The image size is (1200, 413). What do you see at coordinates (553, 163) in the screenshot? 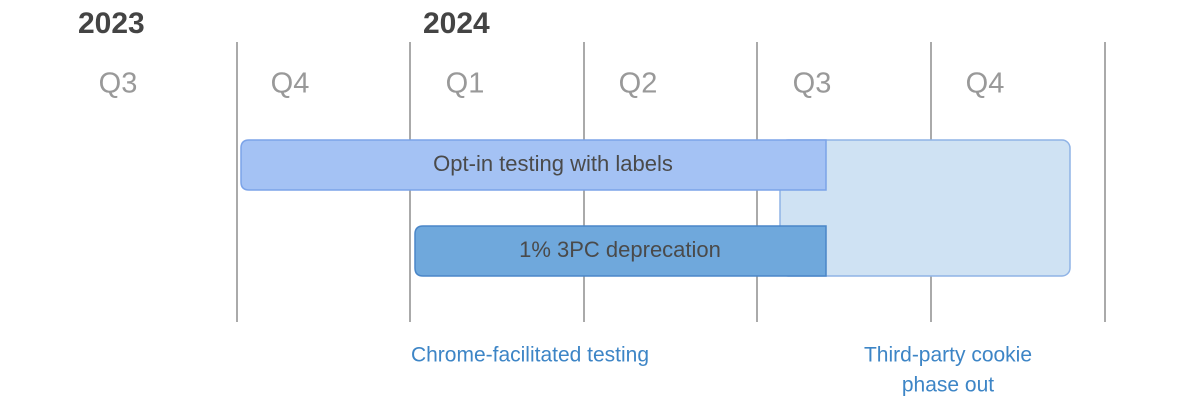
I see `bar-label: Opt-in testing with labels` at bounding box center [553, 163].